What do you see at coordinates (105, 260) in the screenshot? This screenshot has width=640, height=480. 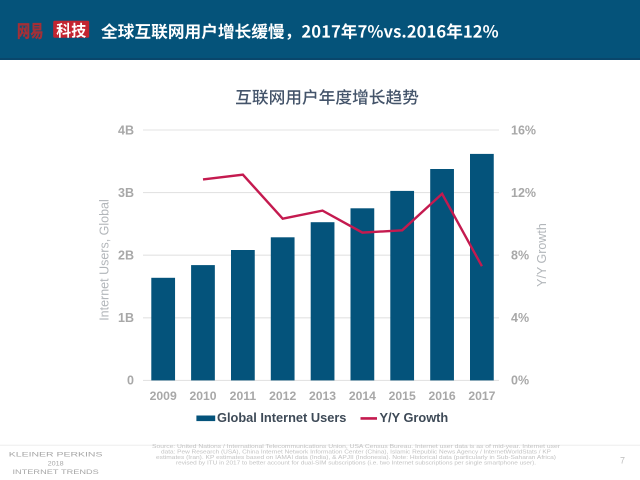 I see `svg-text: Internet Users, Global` at bounding box center [105, 260].